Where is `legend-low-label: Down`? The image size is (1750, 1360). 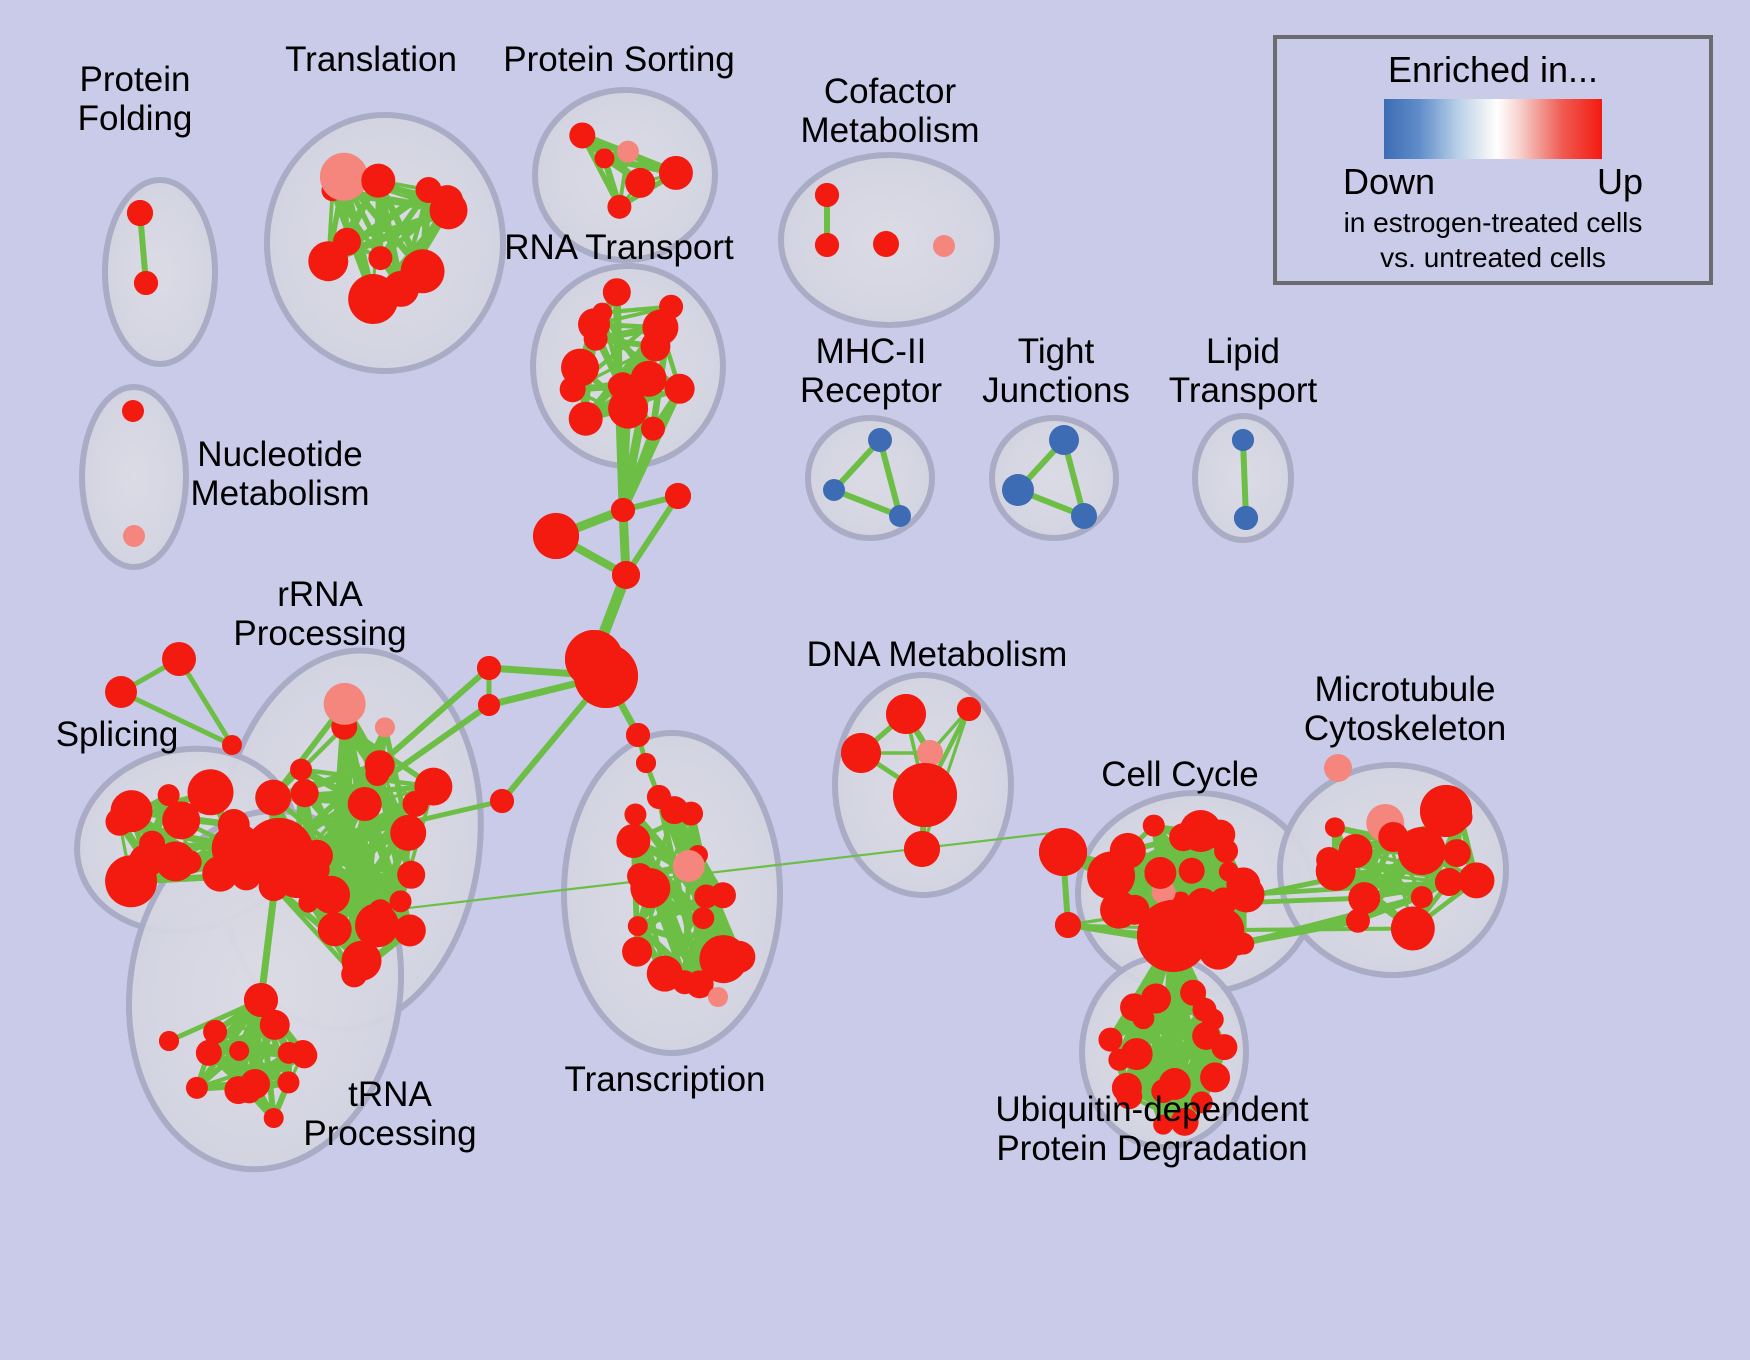 legend-low-label: Down is located at coordinates (1389, 181).